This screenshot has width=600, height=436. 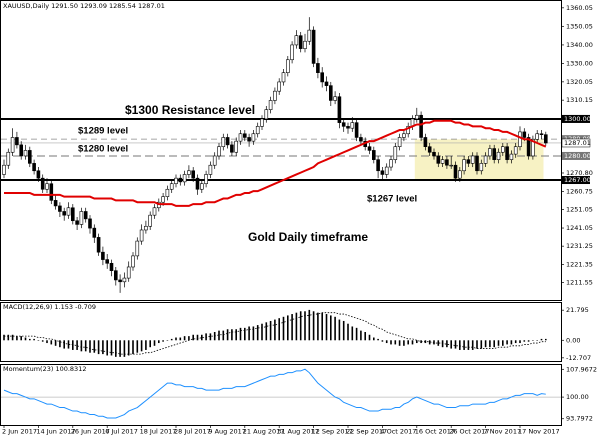 What do you see at coordinates (579, 82) in the screenshot?
I see `y-tick-label: 1320.05` at bounding box center [579, 82].